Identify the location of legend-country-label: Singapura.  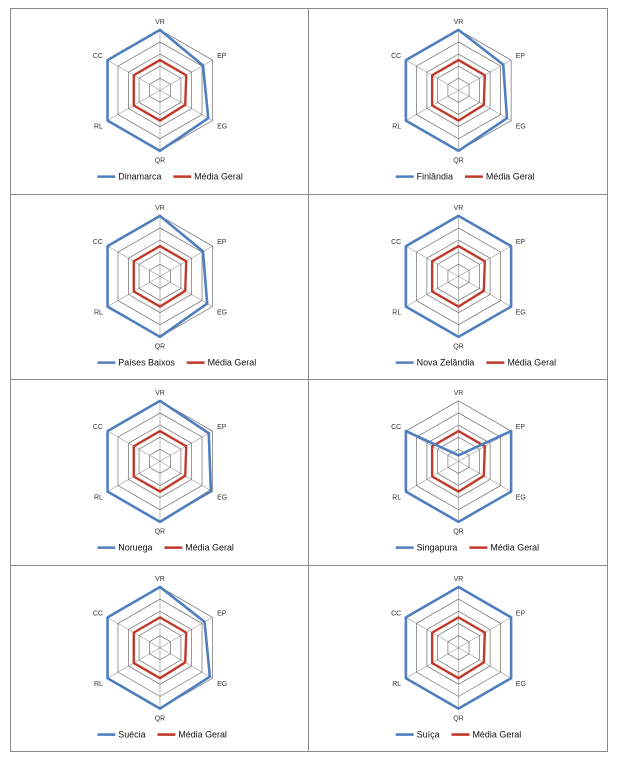
(437, 548).